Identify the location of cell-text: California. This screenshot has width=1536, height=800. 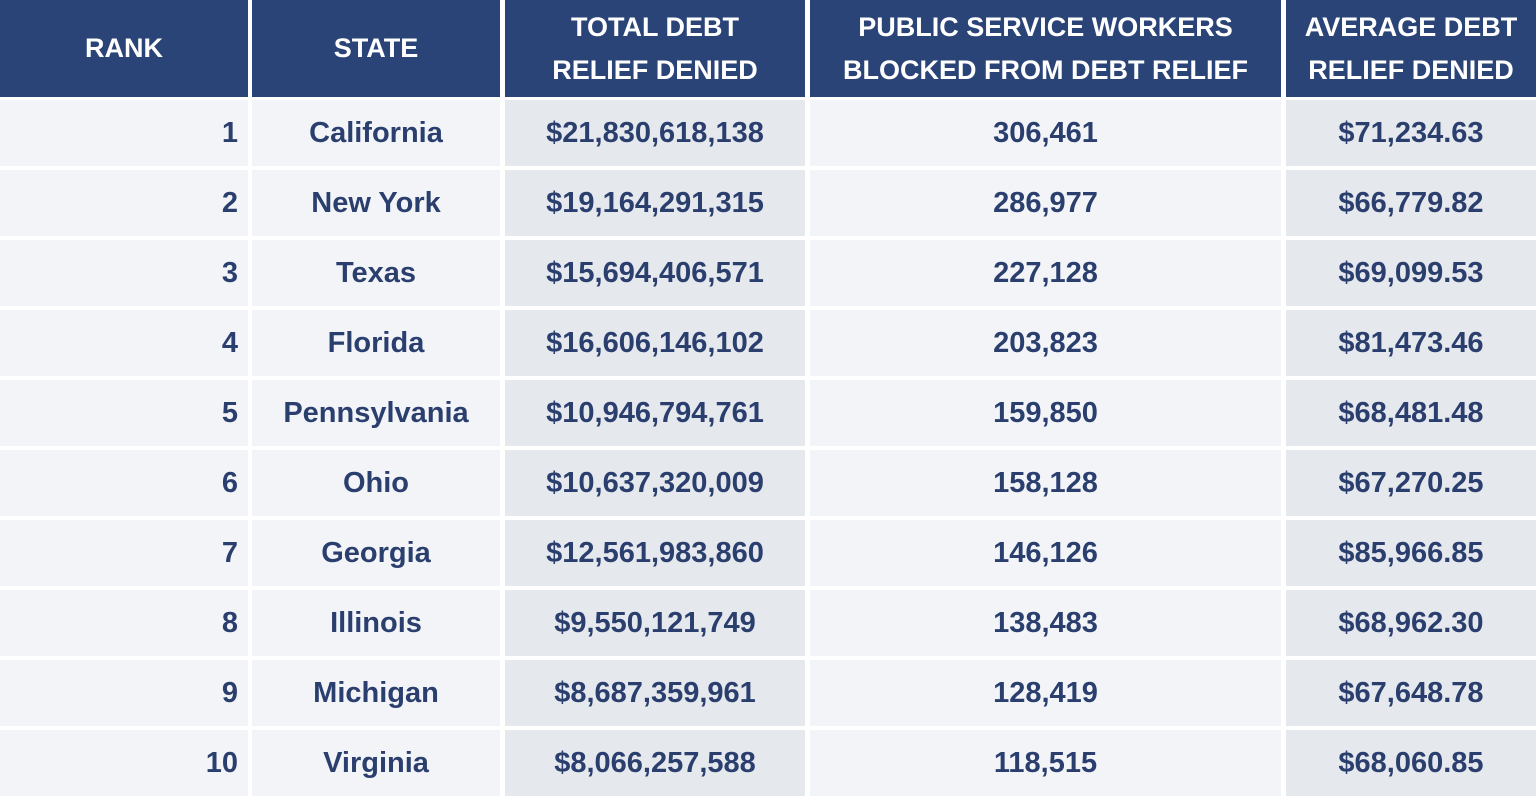
(376, 132).